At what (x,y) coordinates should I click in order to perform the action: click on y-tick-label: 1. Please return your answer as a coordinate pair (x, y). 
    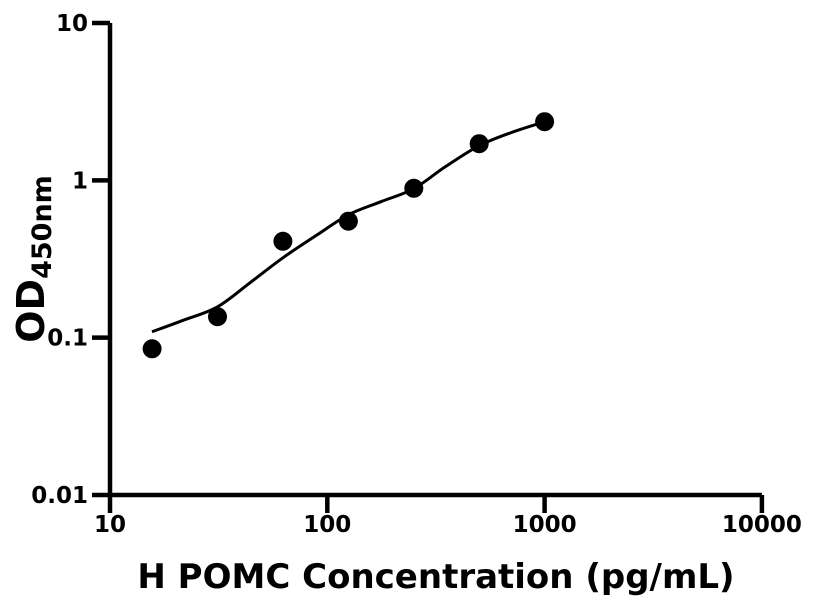
    Looking at the image, I should click on (80, 181).